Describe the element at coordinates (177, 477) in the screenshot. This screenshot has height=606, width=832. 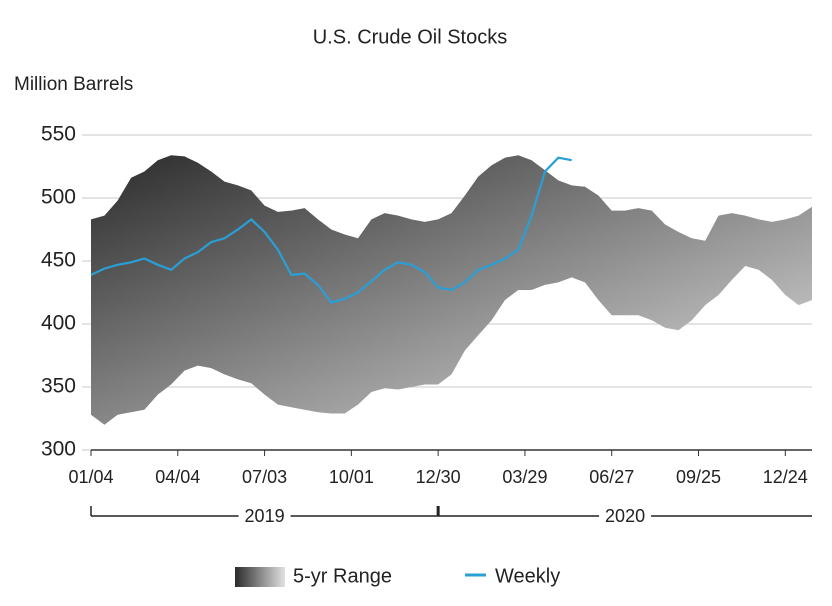
I see `x-tick-label: 04/04` at that location.